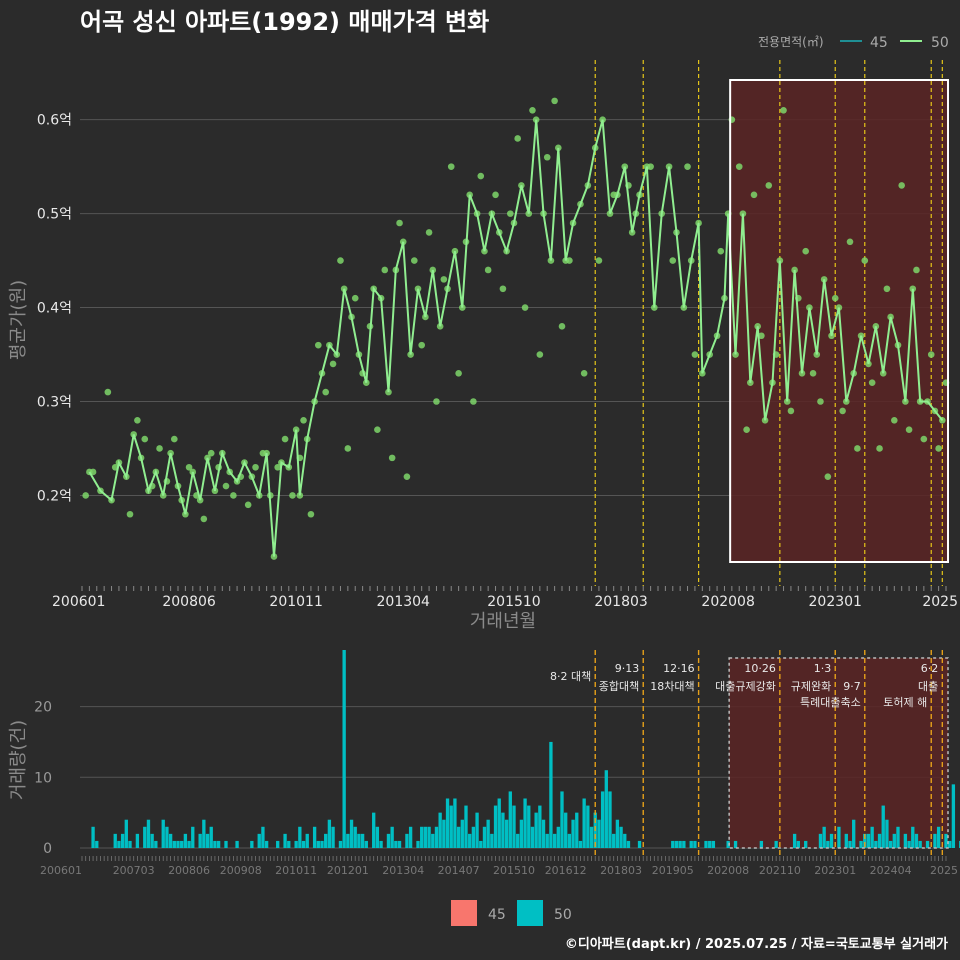 The height and width of the screenshot is (960, 960). What do you see at coordinates (403, 870) in the screenshot?
I see `volume-x-tick-6: 201304` at bounding box center [403, 870].